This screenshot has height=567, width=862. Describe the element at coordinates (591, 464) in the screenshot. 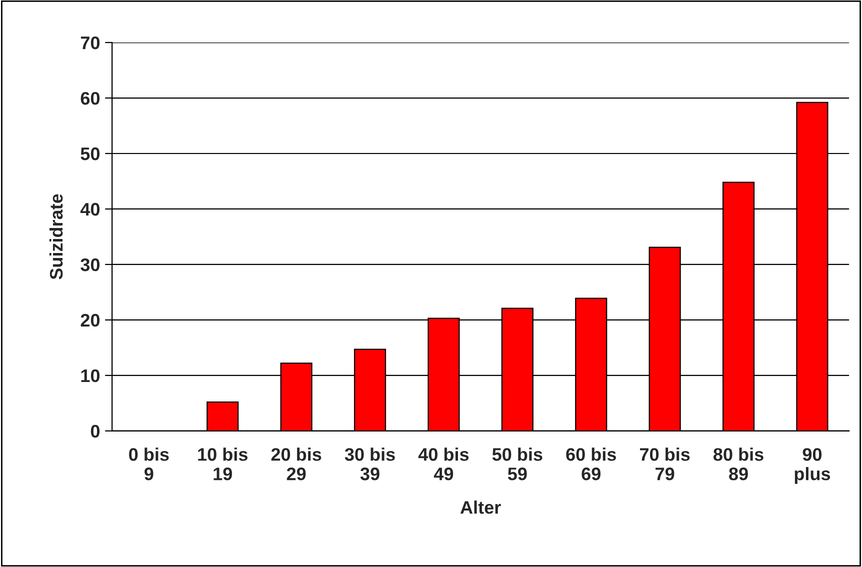

I see `x-tick-label: 60 bis 69` at that location.